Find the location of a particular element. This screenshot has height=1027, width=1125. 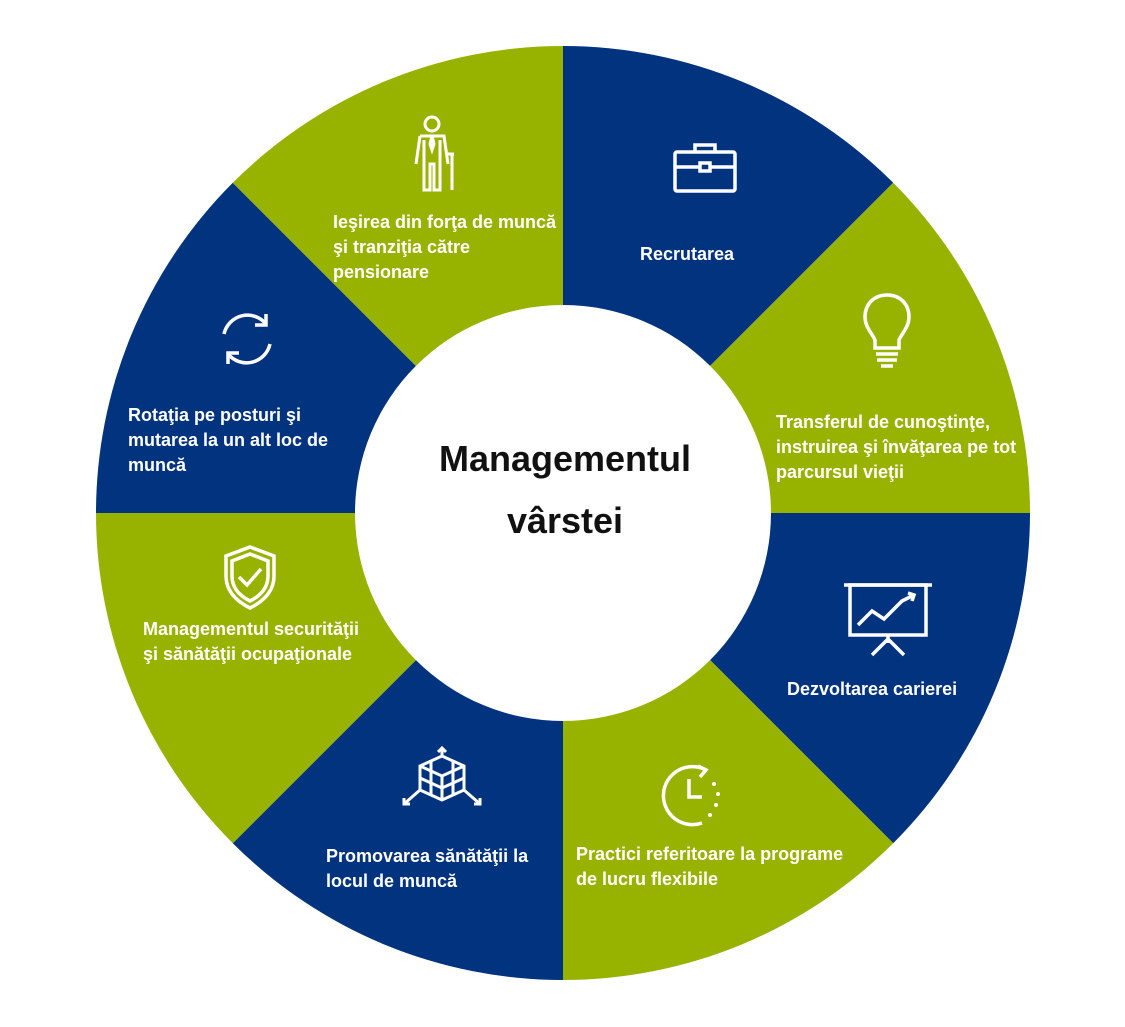

lightbulb-icon is located at coordinates (887, 334).